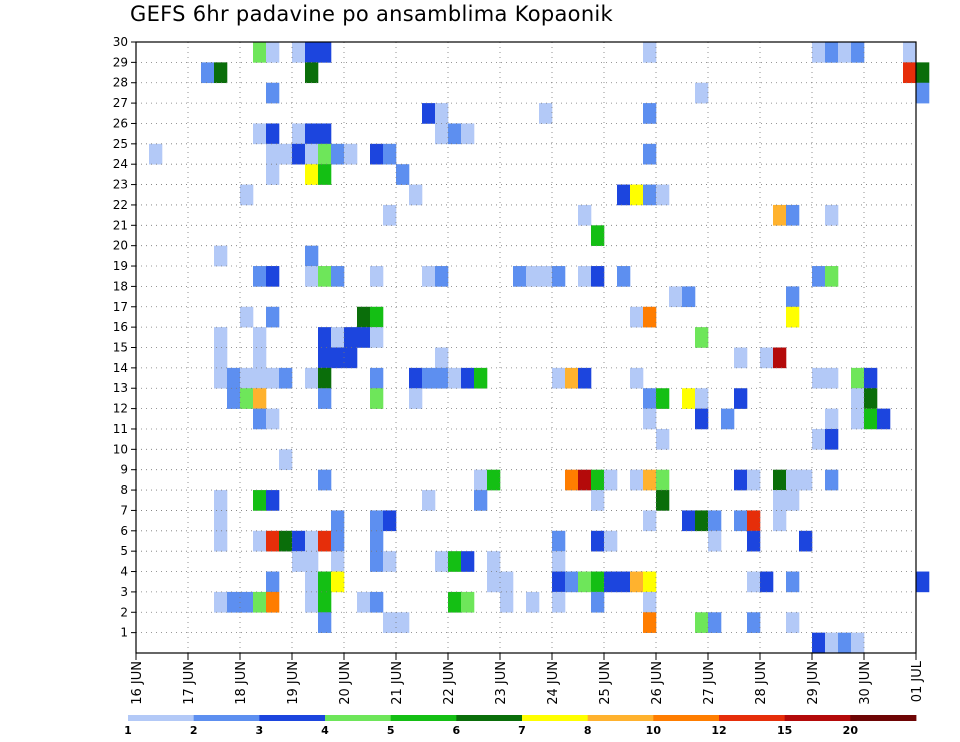  I want to click on x-tick-label: 18 JUN, so click(241, 683).